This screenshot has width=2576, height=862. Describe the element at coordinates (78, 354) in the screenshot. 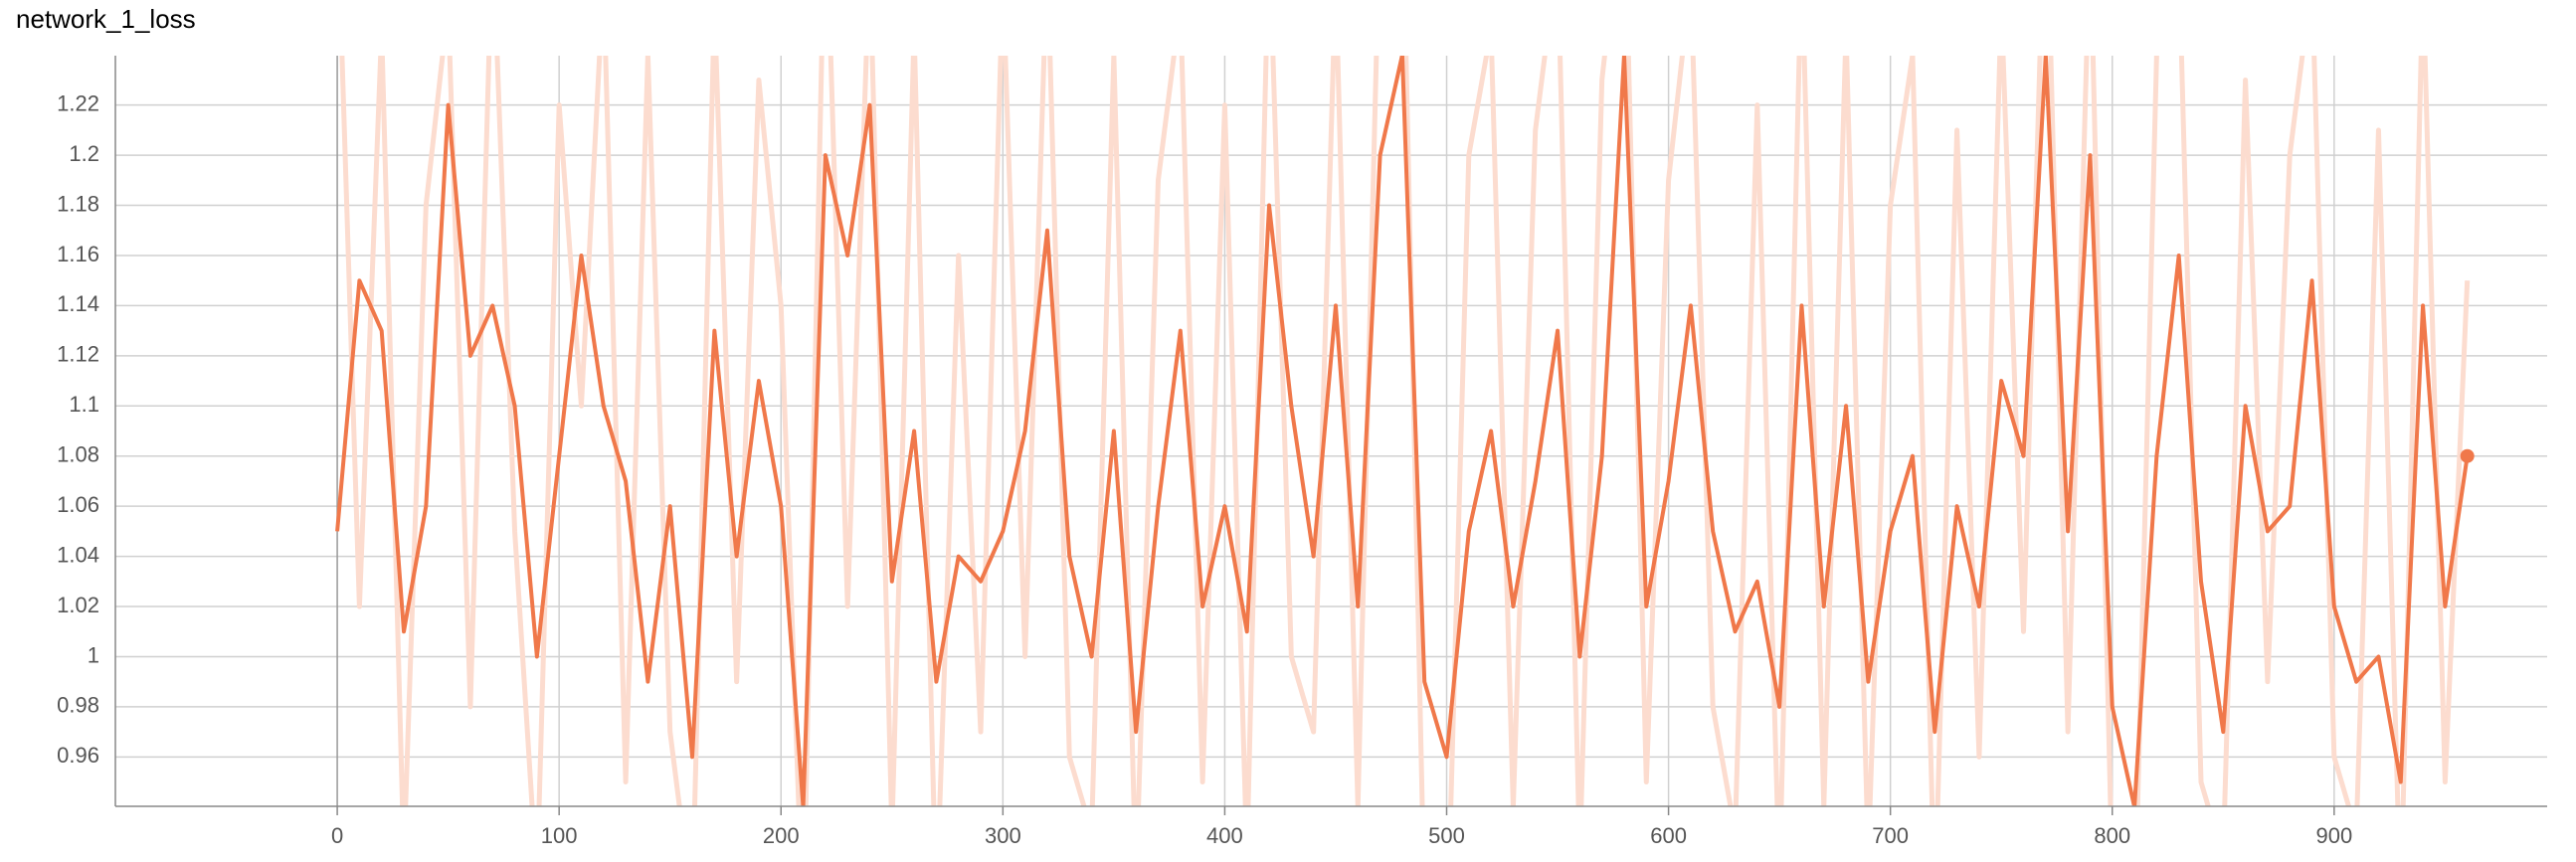

I see `y-tick-label: 1.12` at that location.